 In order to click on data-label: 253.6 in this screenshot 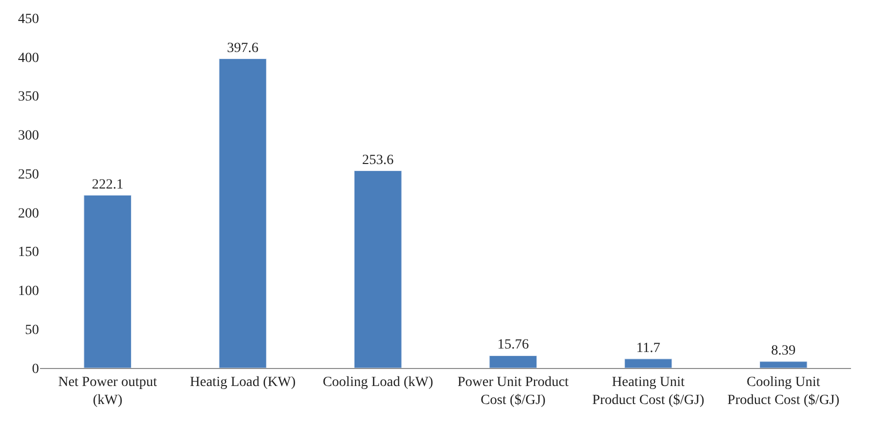, I will do `click(378, 160)`.